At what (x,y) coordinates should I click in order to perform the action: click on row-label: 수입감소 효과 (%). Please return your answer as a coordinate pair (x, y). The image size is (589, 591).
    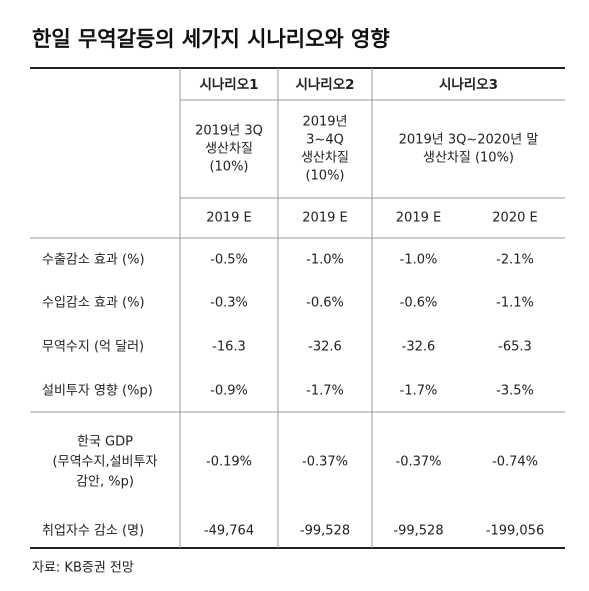
    Looking at the image, I should click on (93, 303).